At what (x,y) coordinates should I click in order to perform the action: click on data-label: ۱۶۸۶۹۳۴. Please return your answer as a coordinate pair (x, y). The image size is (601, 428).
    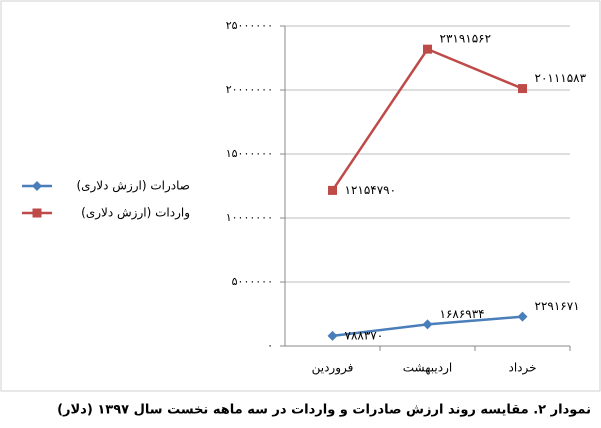
    Looking at the image, I should click on (462, 314).